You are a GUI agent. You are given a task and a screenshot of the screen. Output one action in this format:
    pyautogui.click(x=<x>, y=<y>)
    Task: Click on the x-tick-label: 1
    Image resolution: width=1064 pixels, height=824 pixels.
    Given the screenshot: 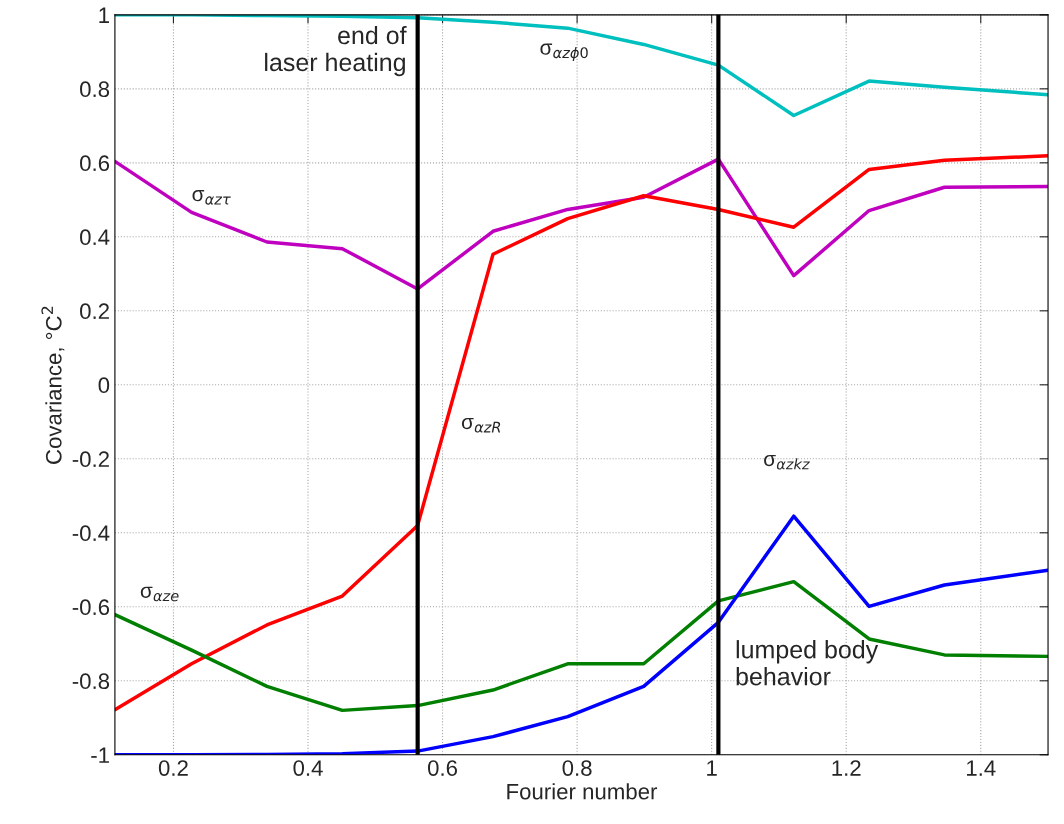 What is the action you would take?
    pyautogui.click(x=712, y=768)
    